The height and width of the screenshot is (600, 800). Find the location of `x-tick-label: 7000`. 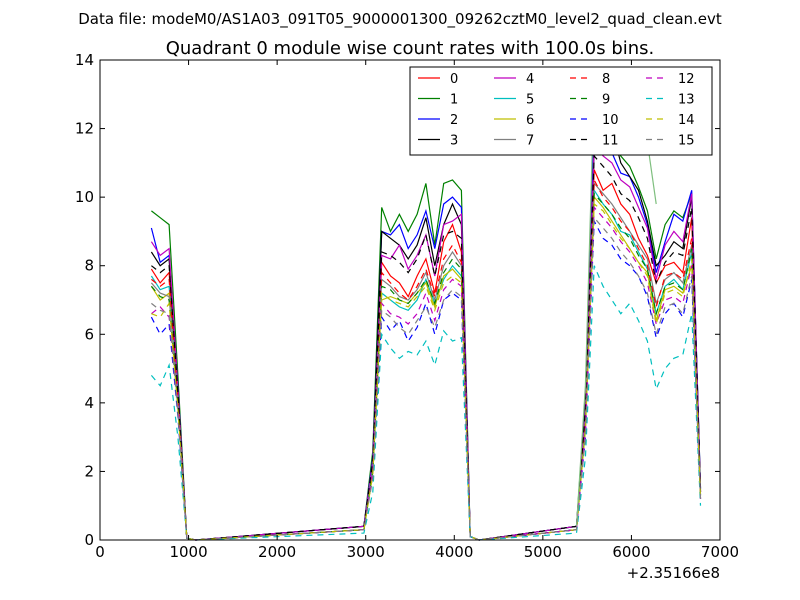

x-tick-label: 7000 is located at coordinates (720, 552).